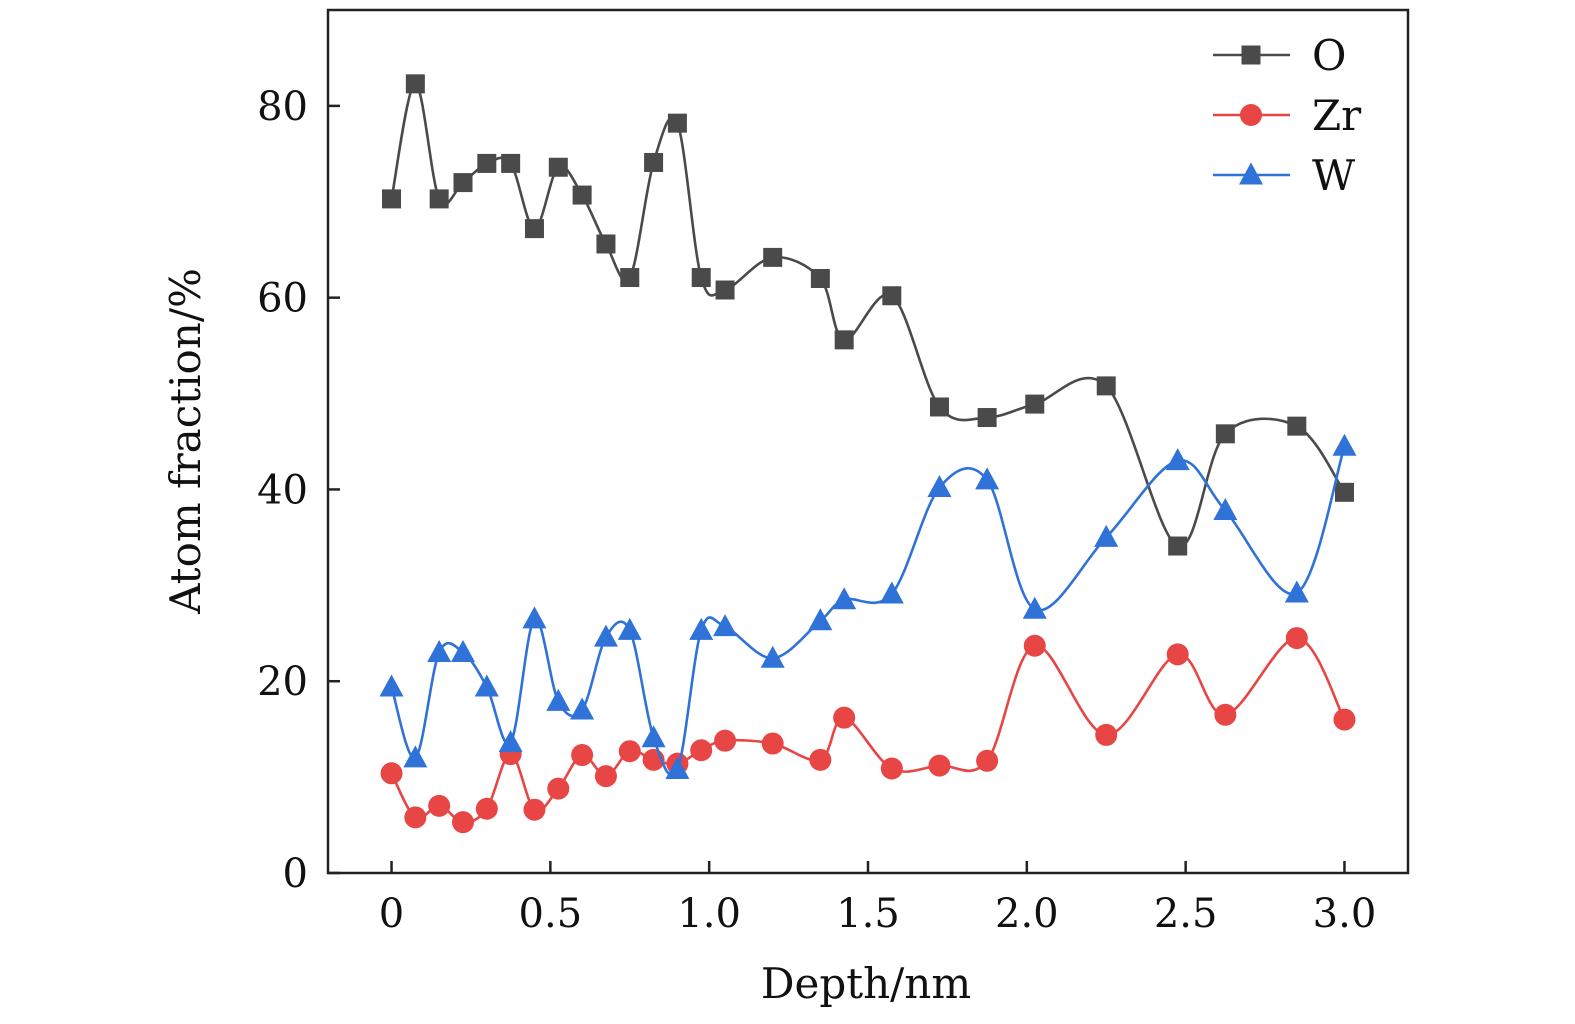 Image resolution: width=1575 pixels, height=1024 pixels. I want to click on legend: O Zr W, so click(1287, 115).